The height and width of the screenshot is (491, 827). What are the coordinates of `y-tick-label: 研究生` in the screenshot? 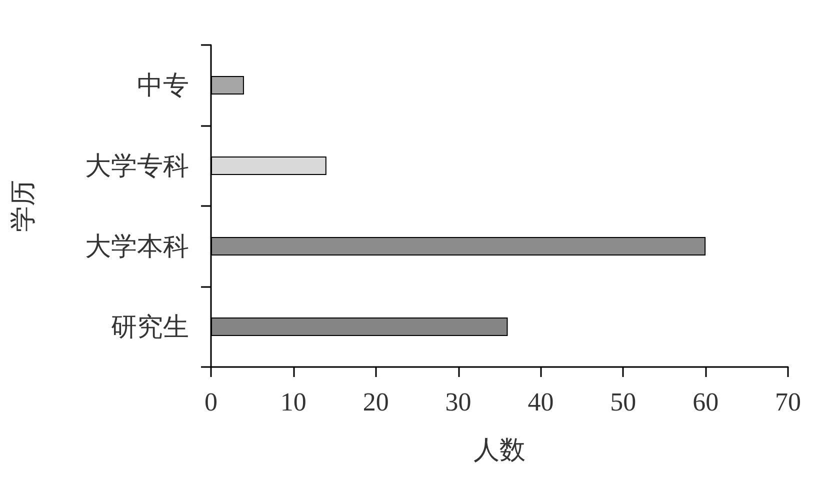 It's located at (150, 327).